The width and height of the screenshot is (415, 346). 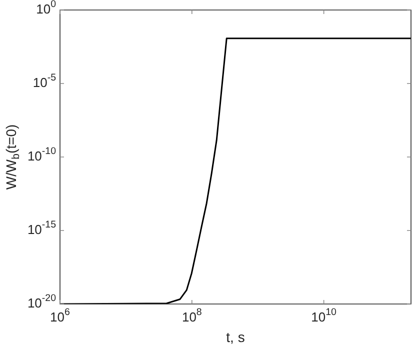 I want to click on x-axis-title: t, s, so click(x=235, y=336).